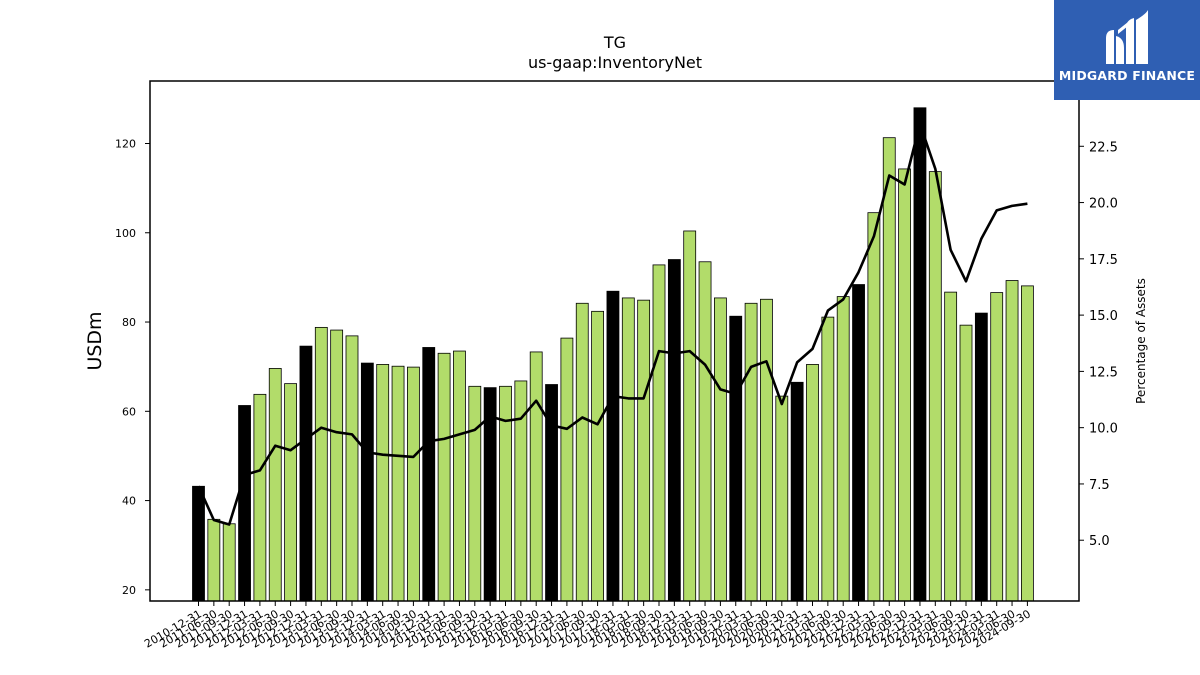 The image size is (1200, 675). Describe the element at coordinates (1141, 341) in the screenshot. I see `y2-axis-label: Percentage of Assets` at that location.